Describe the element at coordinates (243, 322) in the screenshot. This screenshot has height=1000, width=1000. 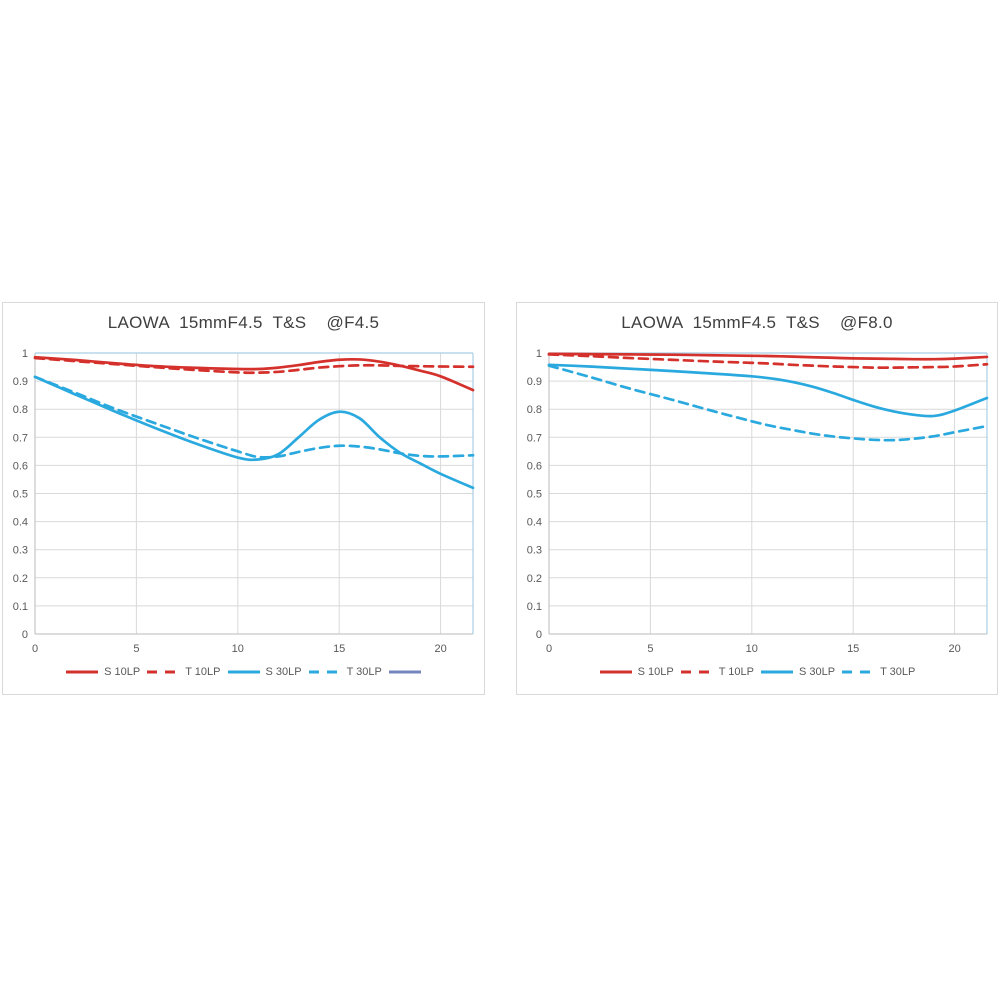
I see `chart-title: LAOWA 15mmF4.5 T&S @F4.5` at that location.